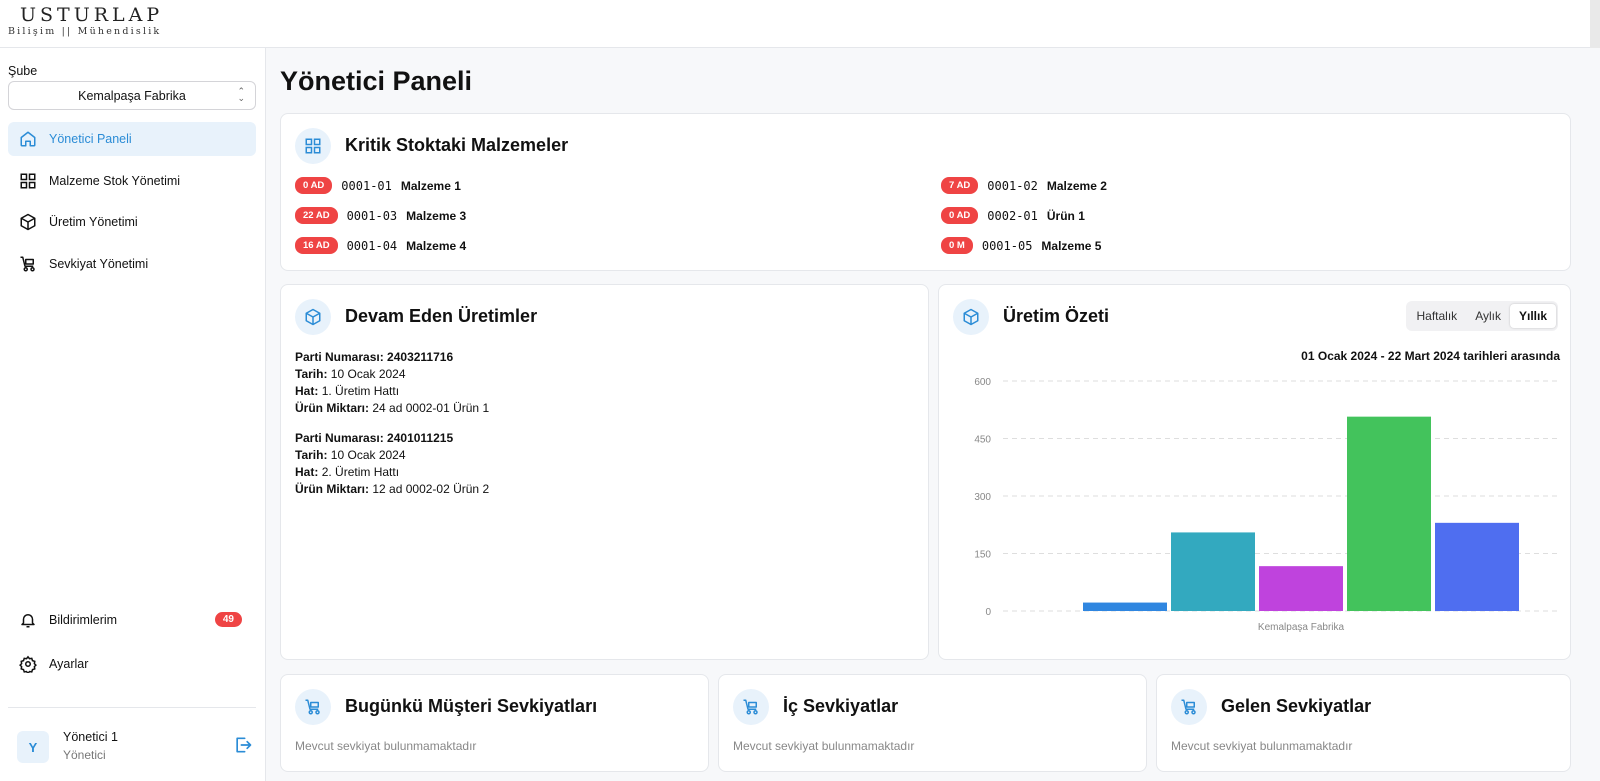  I want to click on stock-code: 0001-03, so click(372, 215).